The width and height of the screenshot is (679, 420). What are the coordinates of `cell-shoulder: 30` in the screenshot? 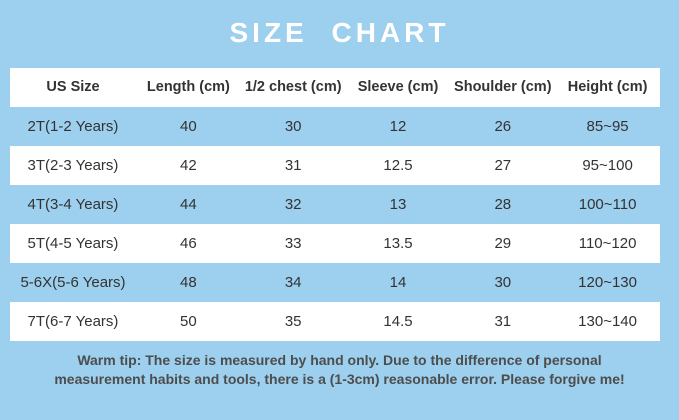 It's located at (503, 282).